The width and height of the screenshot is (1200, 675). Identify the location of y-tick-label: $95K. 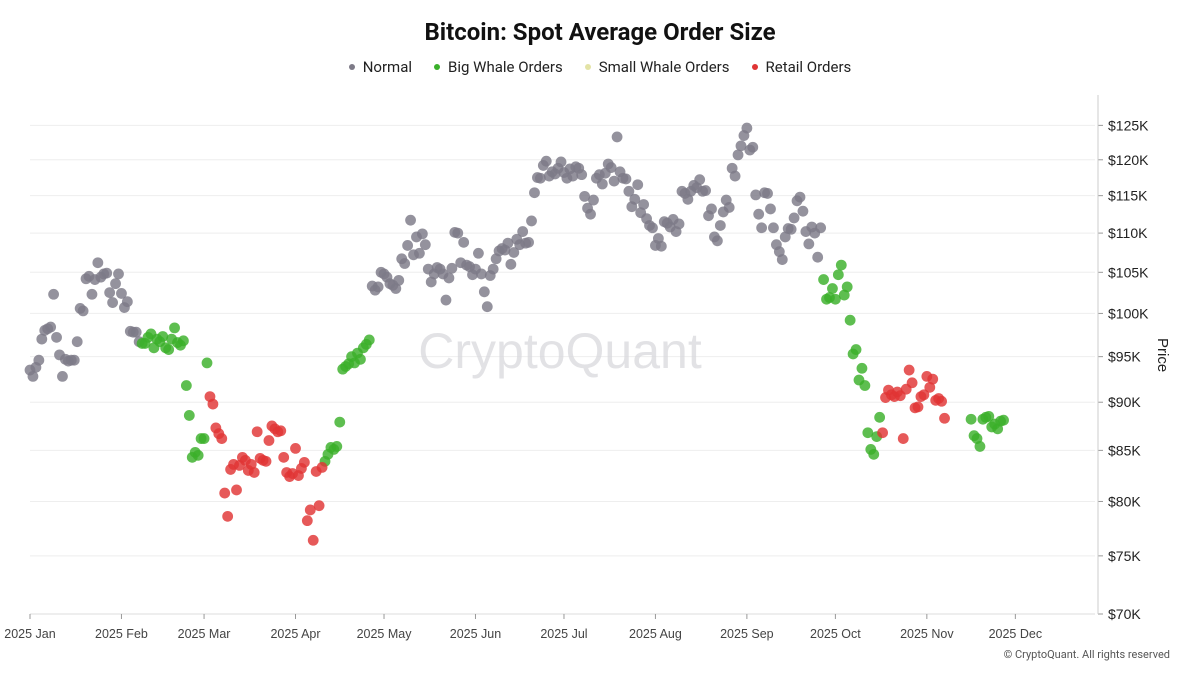
(1124, 357).